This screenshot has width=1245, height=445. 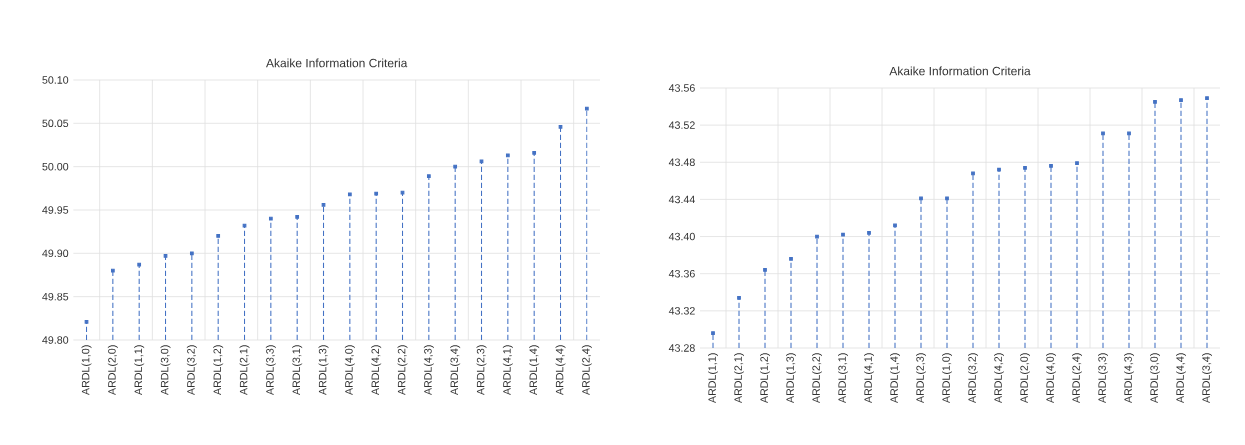 I want to click on y-tick-label: 43.32, so click(x=681, y=311).